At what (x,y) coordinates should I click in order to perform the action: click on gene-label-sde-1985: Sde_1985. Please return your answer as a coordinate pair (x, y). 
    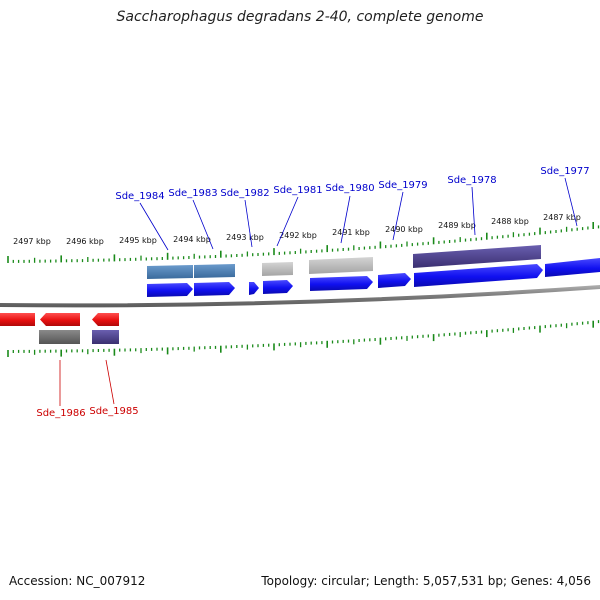
    Looking at the image, I should click on (113, 411).